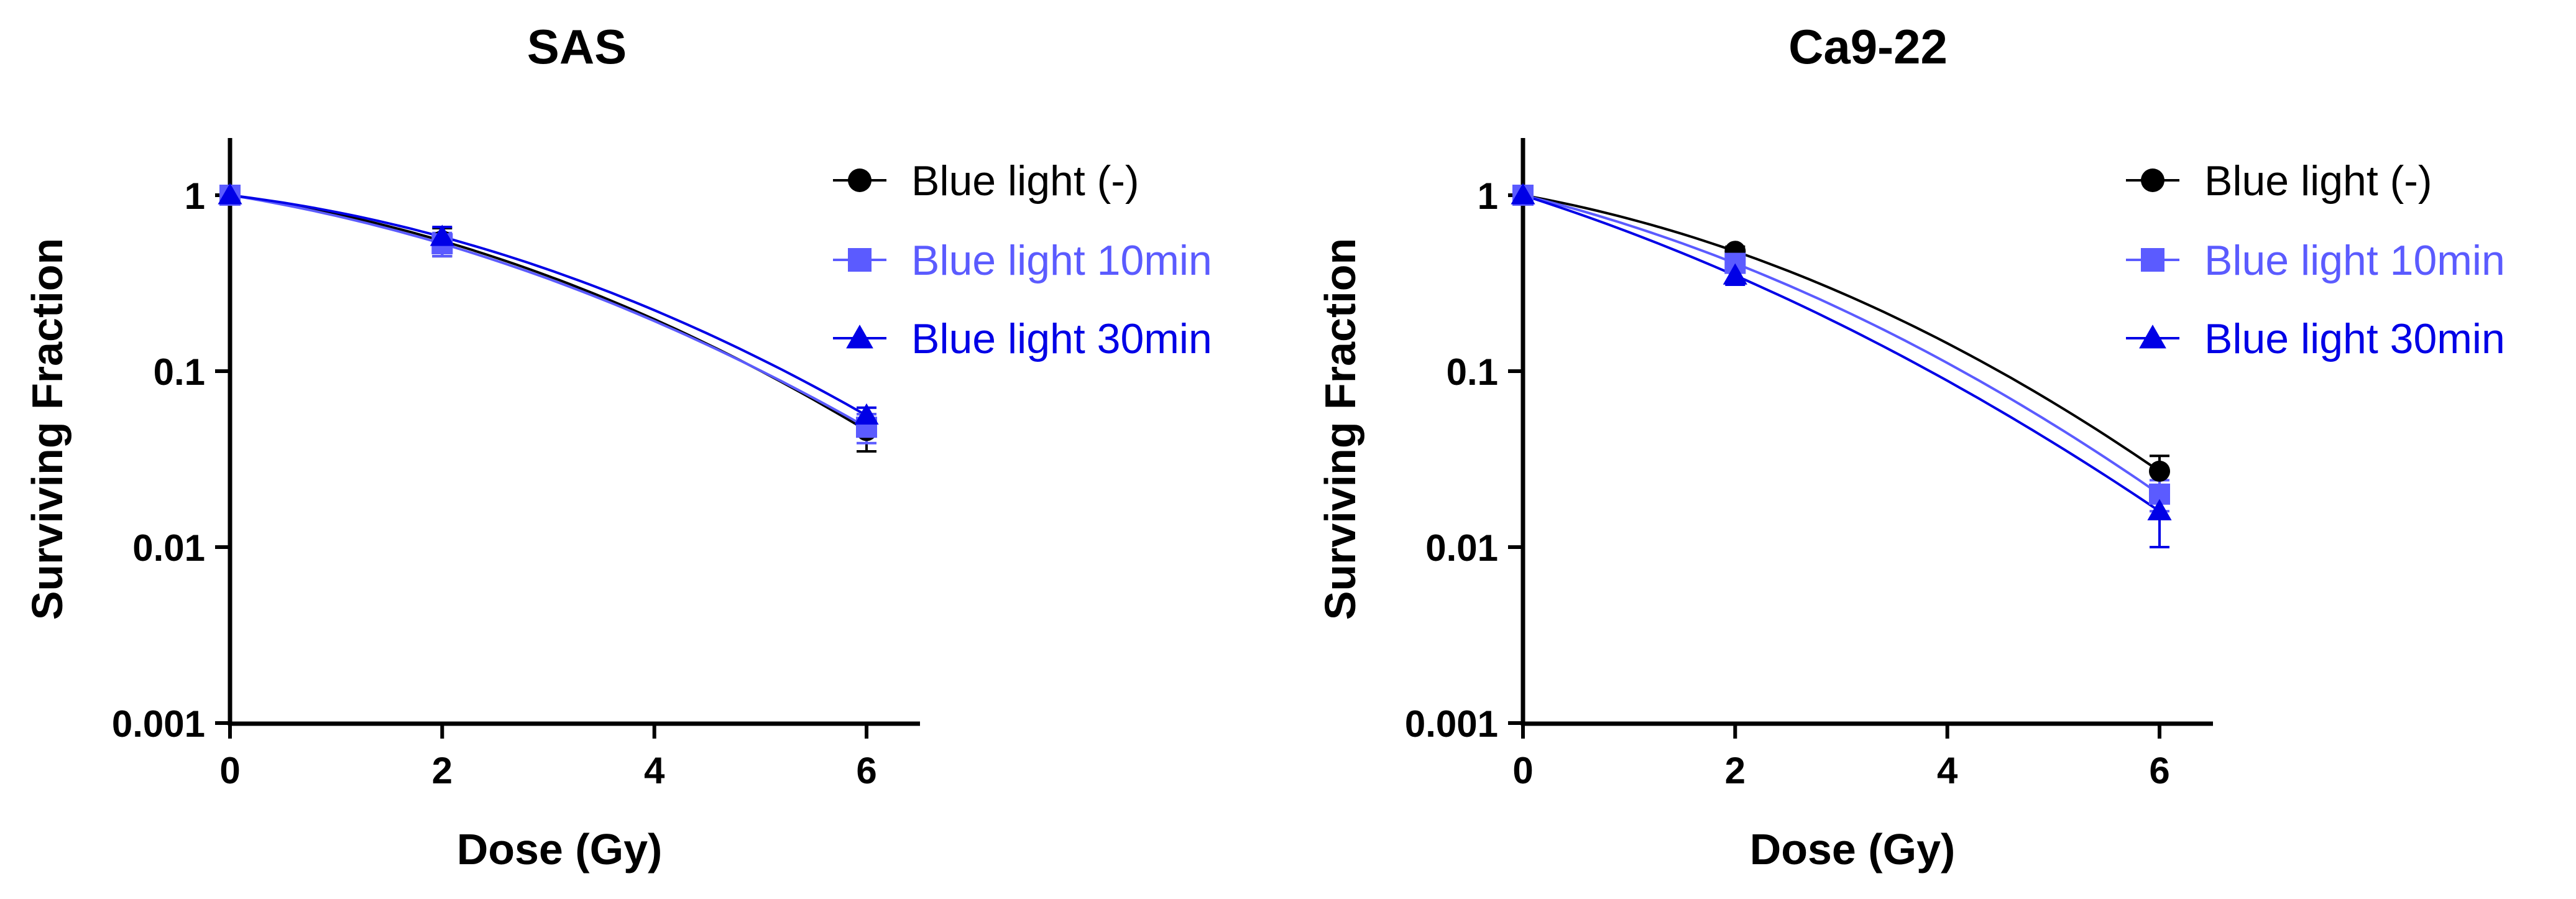 The width and height of the screenshot is (2576, 899). I want to click on chart-title: Ca9-22, so click(1868, 46).